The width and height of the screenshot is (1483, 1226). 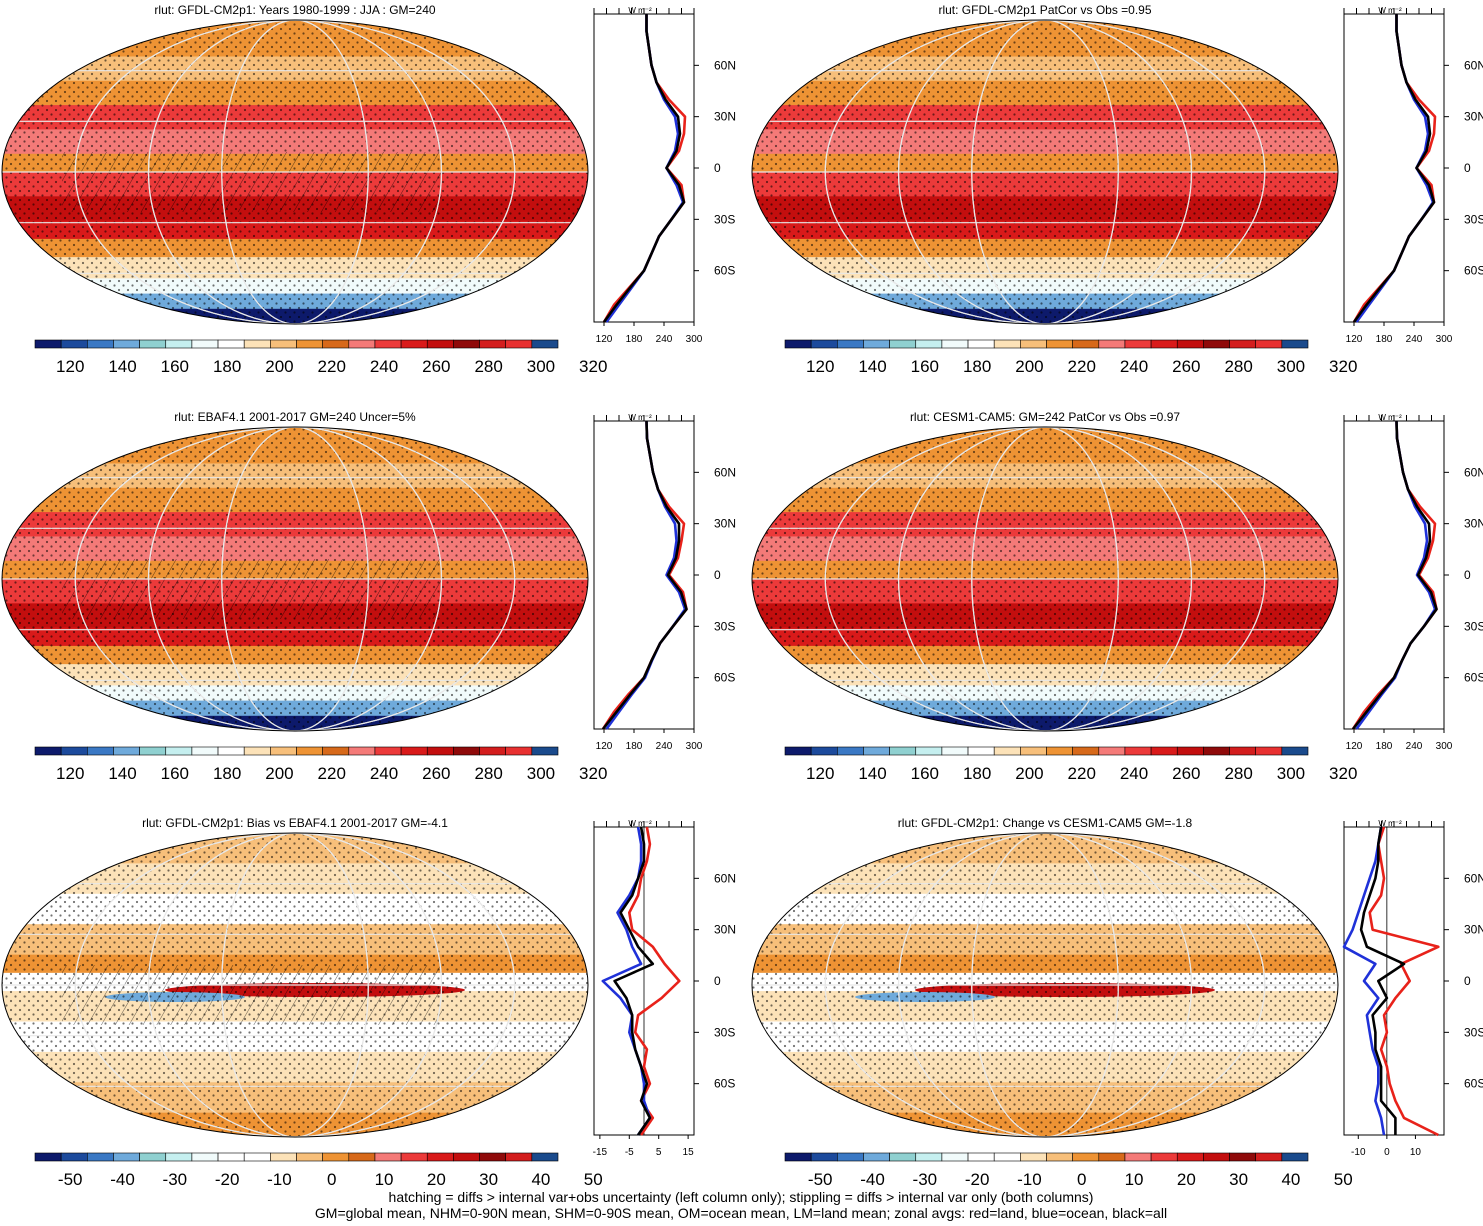 I want to click on zonal-unit-label: W m⁻², so click(x=1390, y=417).